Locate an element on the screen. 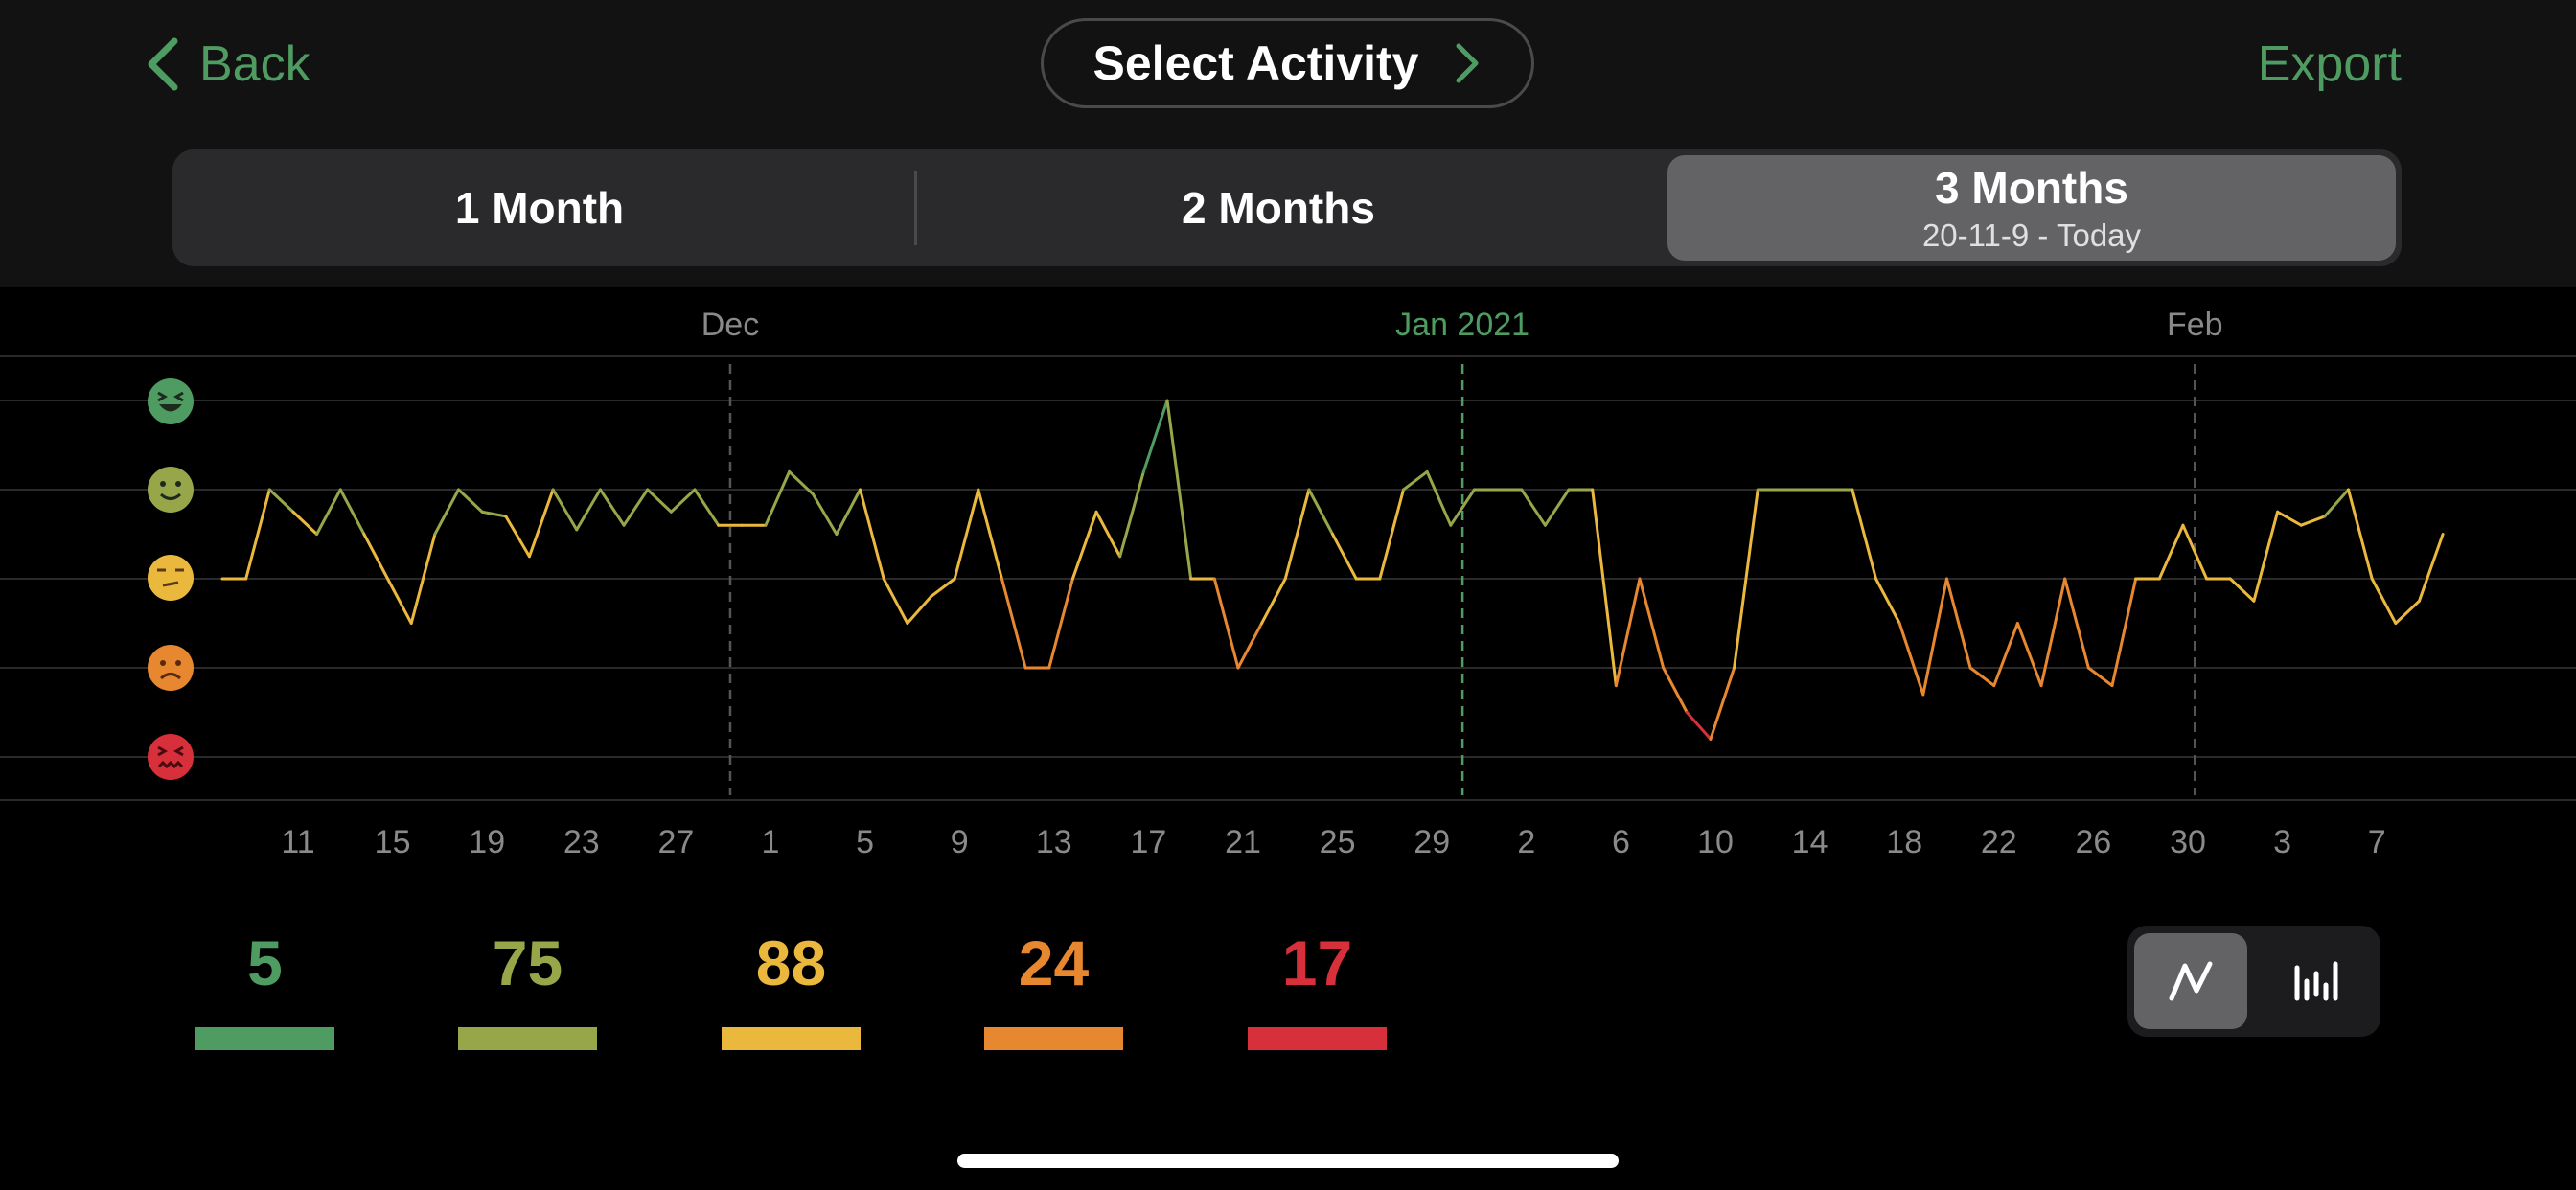 This screenshot has width=2576, height=1190. range-option-label: 1 Month is located at coordinates (539, 208).